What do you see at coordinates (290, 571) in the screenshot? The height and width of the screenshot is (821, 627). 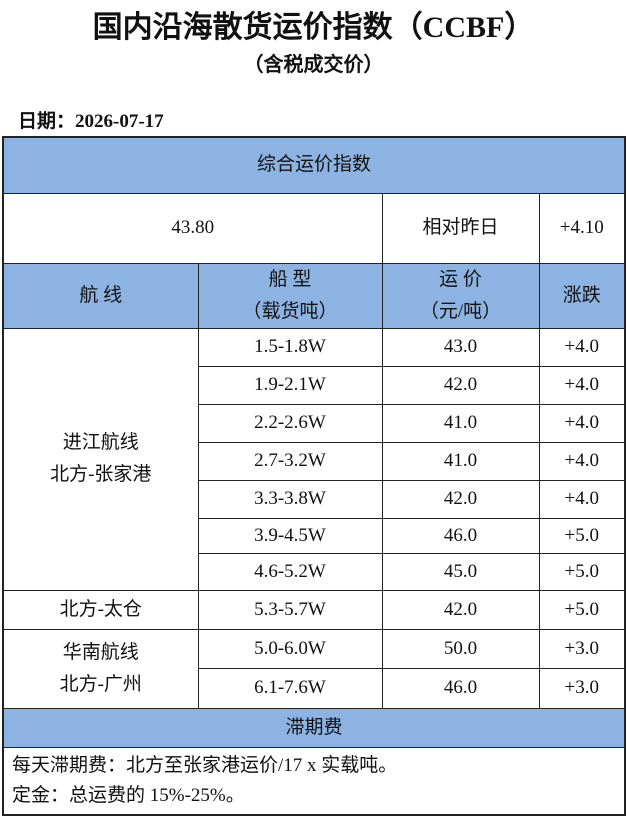 I see `ship-size: 4.6-5.2W` at bounding box center [290, 571].